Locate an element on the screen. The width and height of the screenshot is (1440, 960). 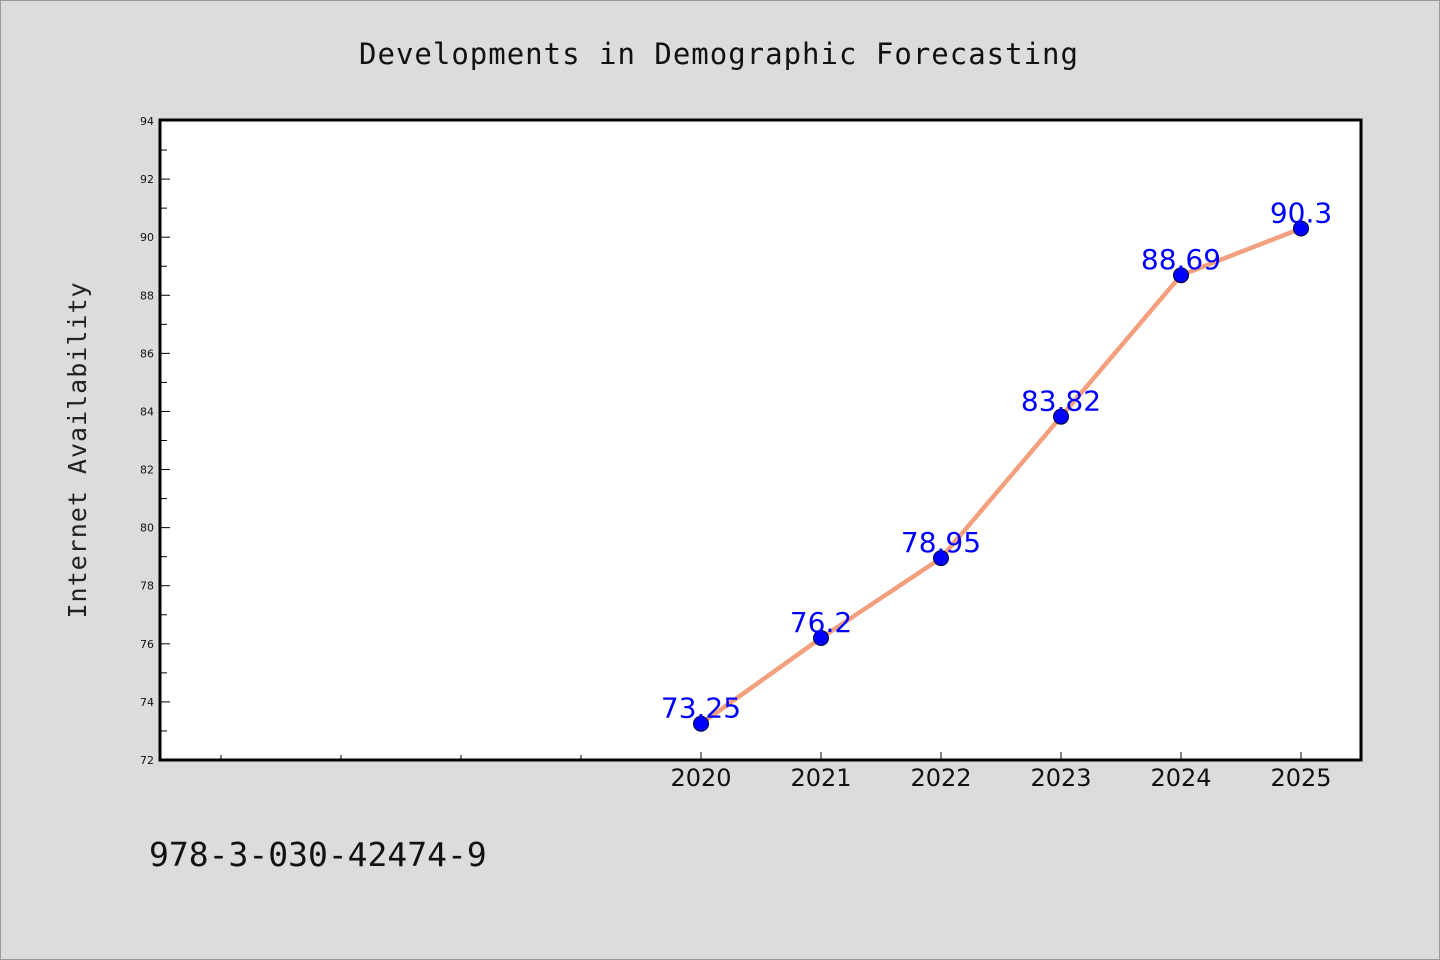
x-tick-label: 2023 is located at coordinates (1060, 778).